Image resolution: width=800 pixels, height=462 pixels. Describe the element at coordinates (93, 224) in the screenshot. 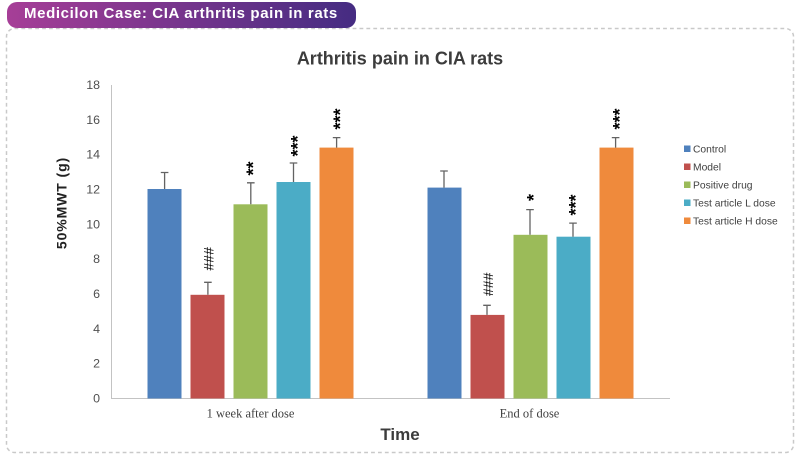

I see `svg-text: 10` at that location.